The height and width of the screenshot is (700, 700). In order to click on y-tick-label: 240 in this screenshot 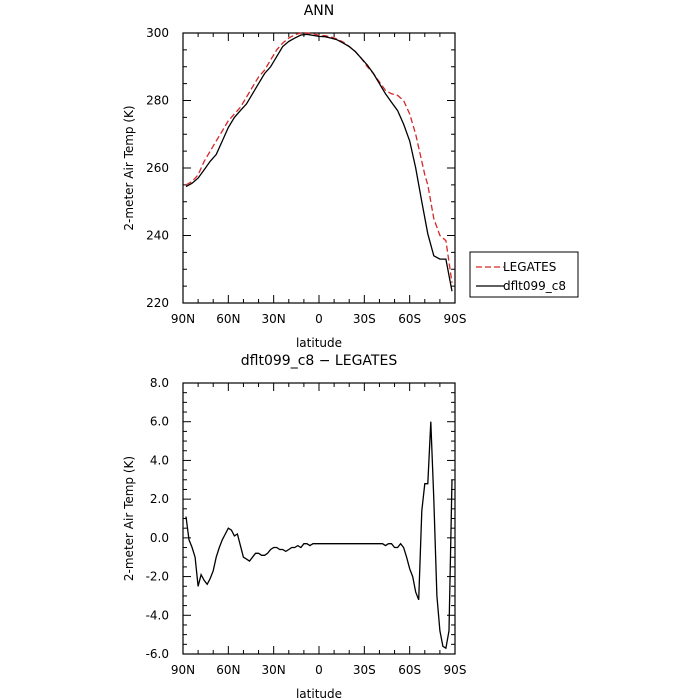, I will do `click(157, 236)`.